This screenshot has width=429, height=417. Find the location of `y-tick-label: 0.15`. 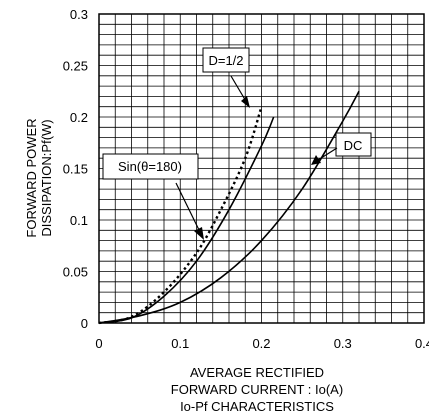

y-tick-label: 0.15 is located at coordinates (75, 169).